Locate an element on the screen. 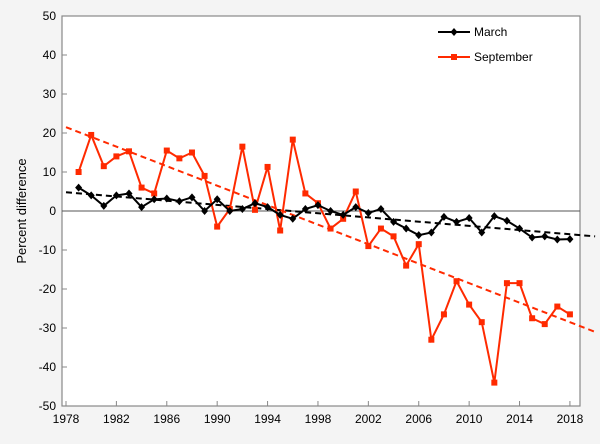  y-tick-label: 0 is located at coordinates (52, 211).